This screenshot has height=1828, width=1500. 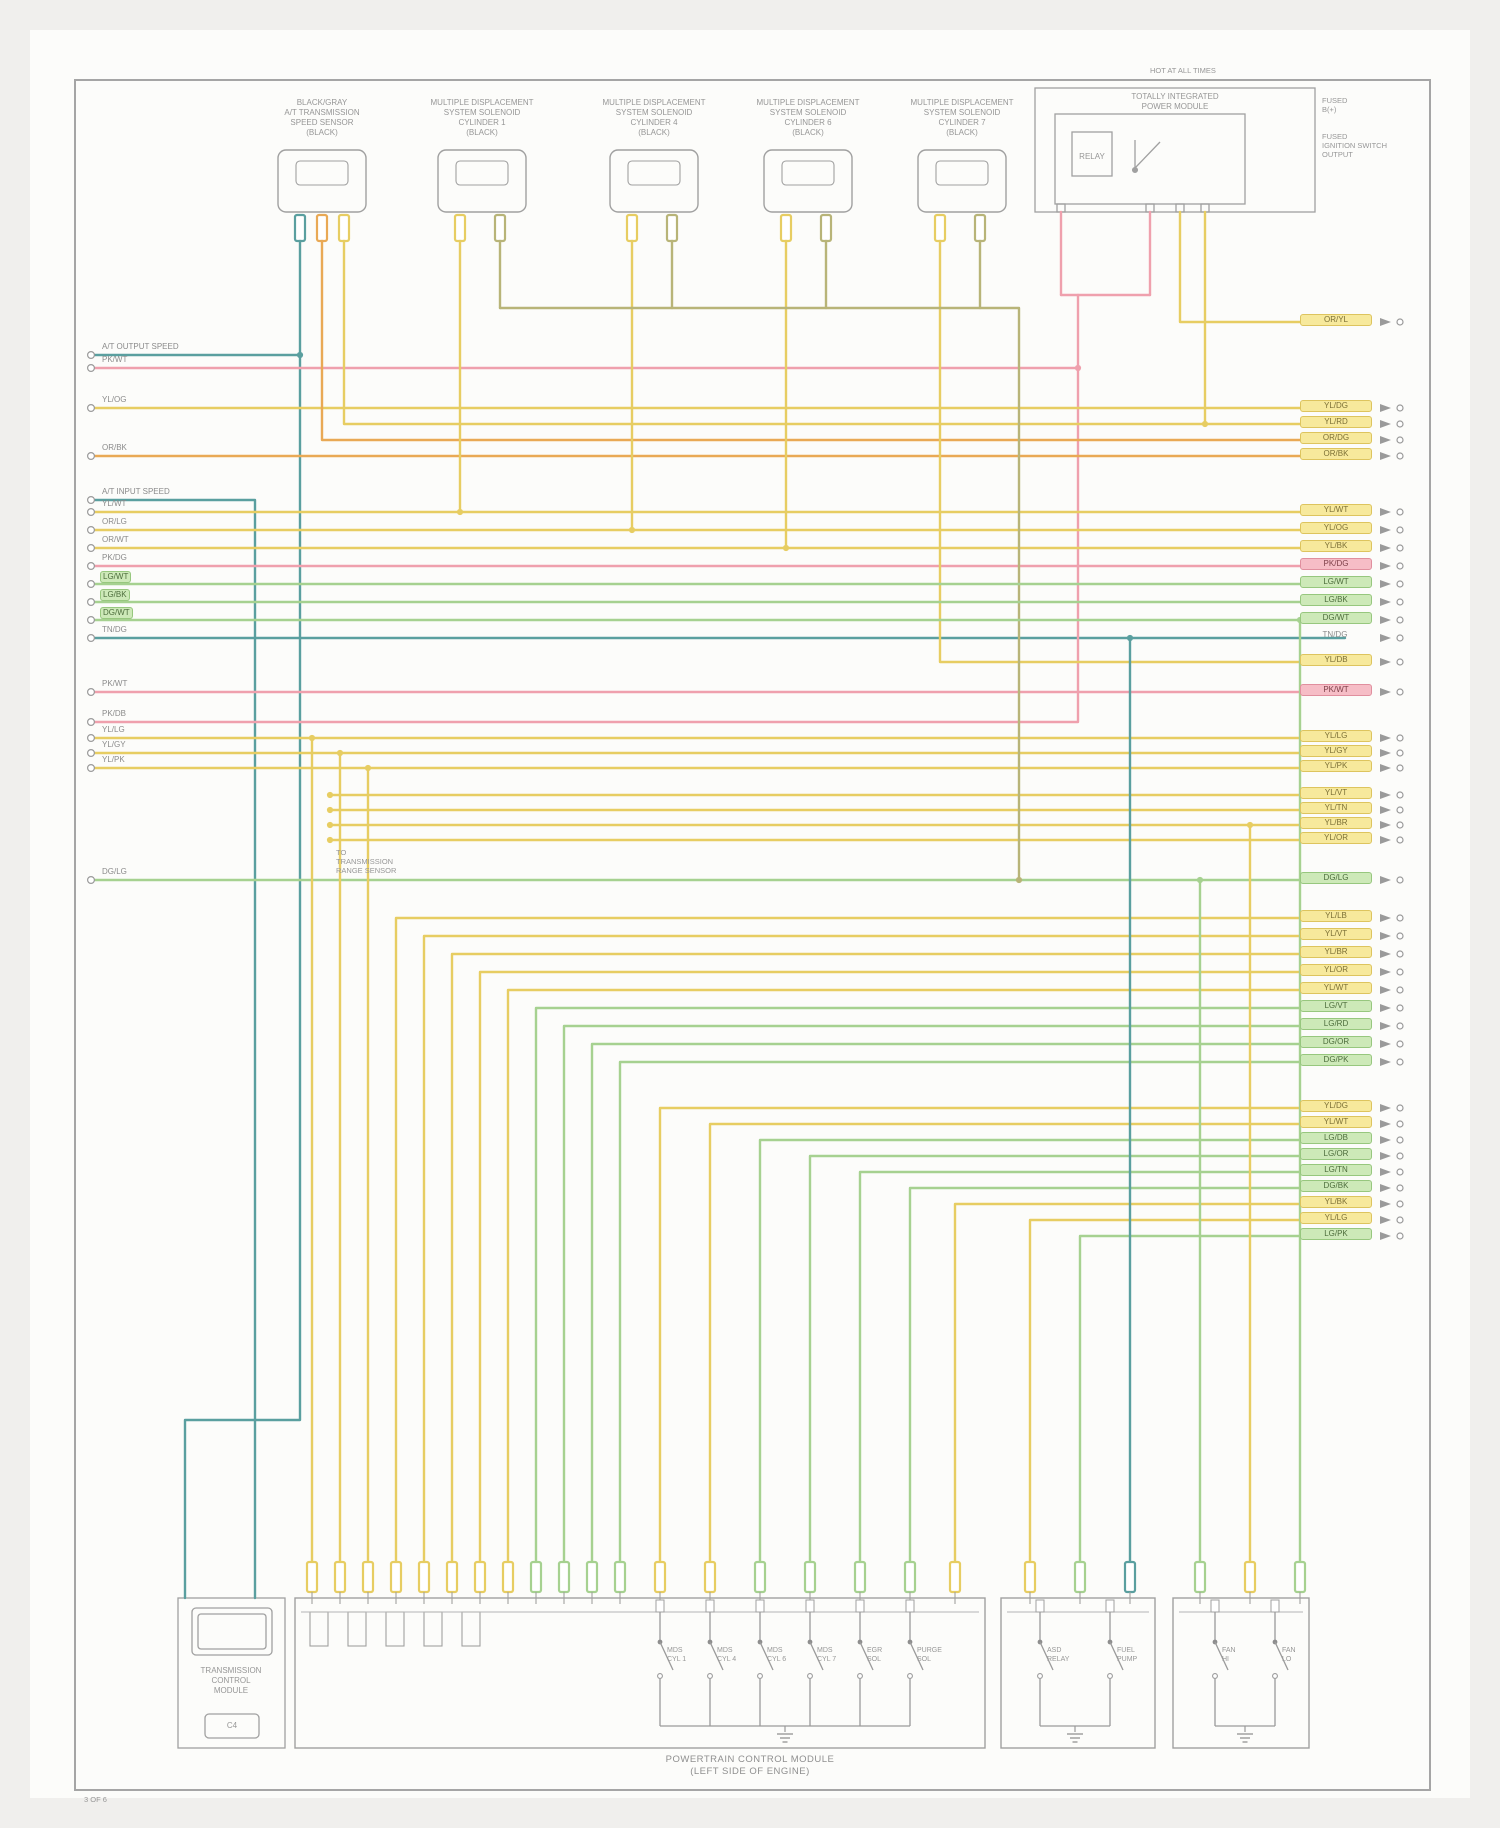 What do you see at coordinates (1092, 154) in the screenshot?
I see `relay-coil` at bounding box center [1092, 154].